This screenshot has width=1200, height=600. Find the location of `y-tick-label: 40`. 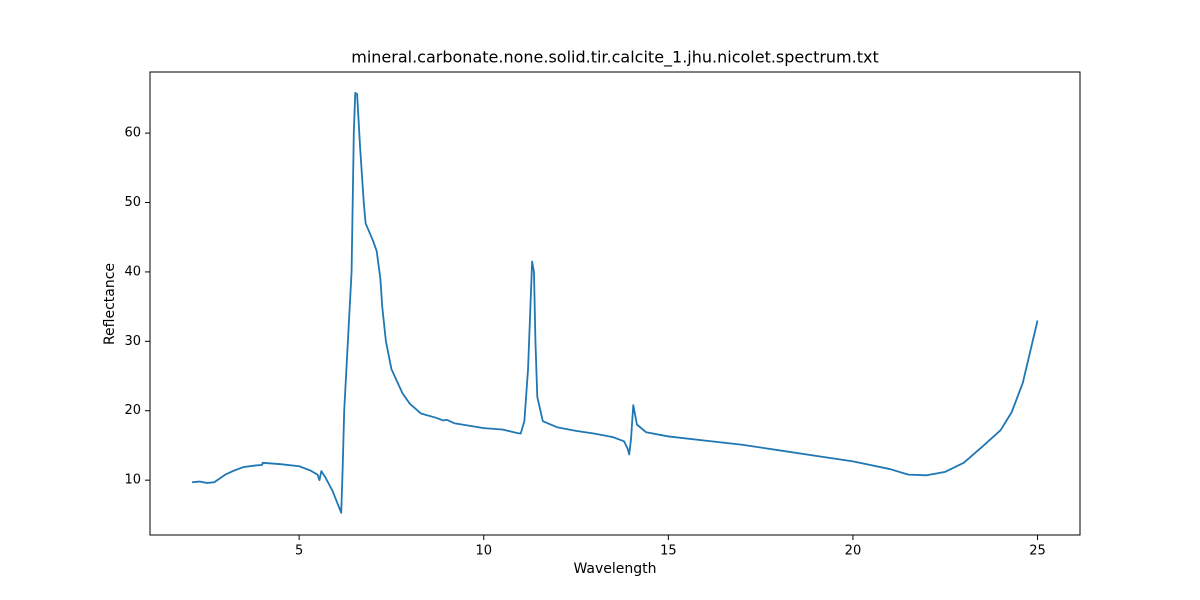

y-tick-label: 40 is located at coordinates (132, 271).